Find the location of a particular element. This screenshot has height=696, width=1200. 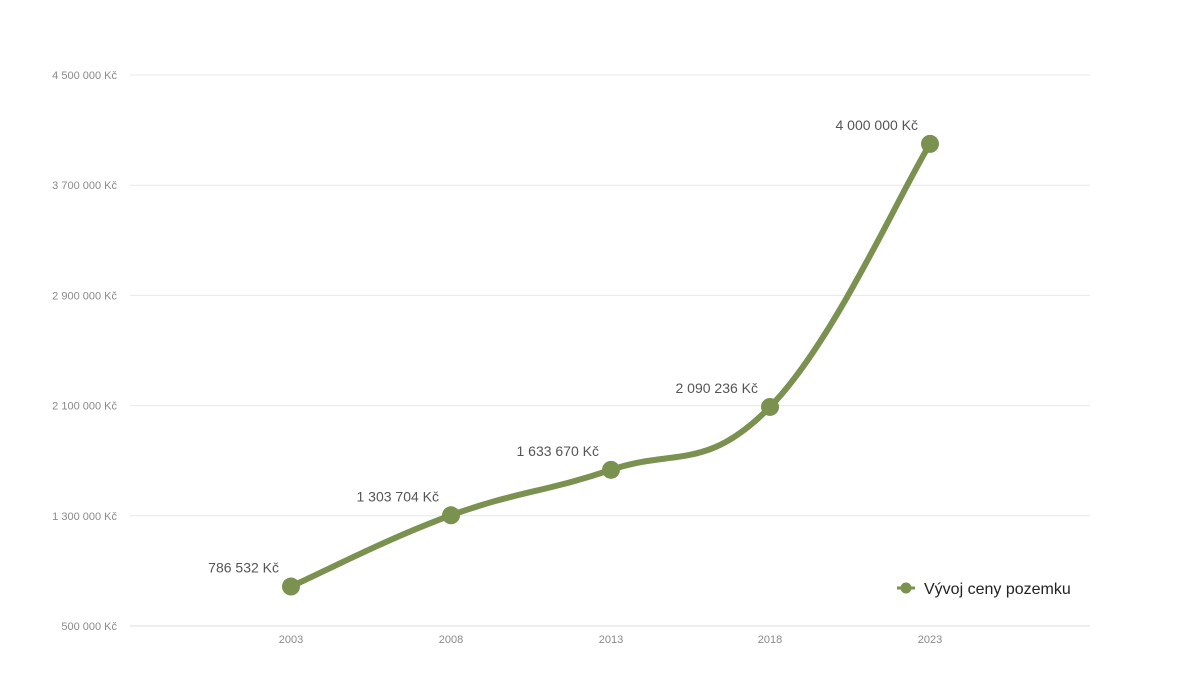

y-tick-label: 2 100 000 Kč is located at coordinates (84, 407).